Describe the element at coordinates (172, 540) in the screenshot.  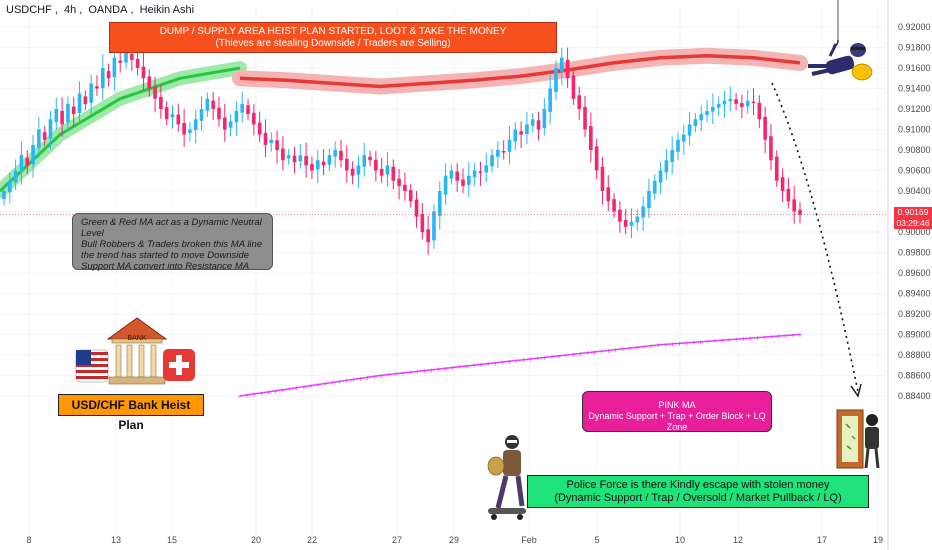
I see `x-tick-label: 15` at that location.